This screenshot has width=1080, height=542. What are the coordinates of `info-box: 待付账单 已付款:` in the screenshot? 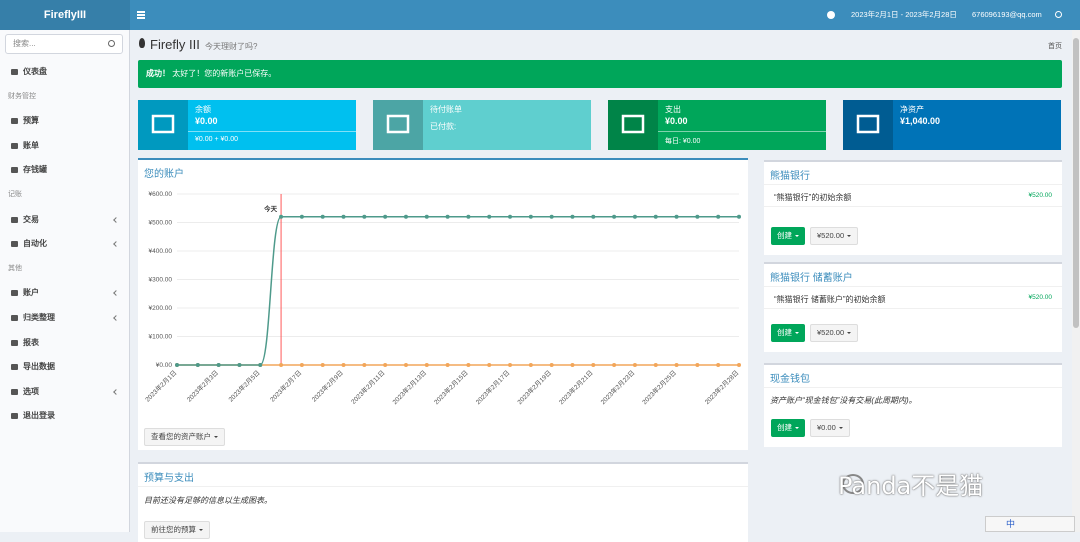 It's located at (482, 125).